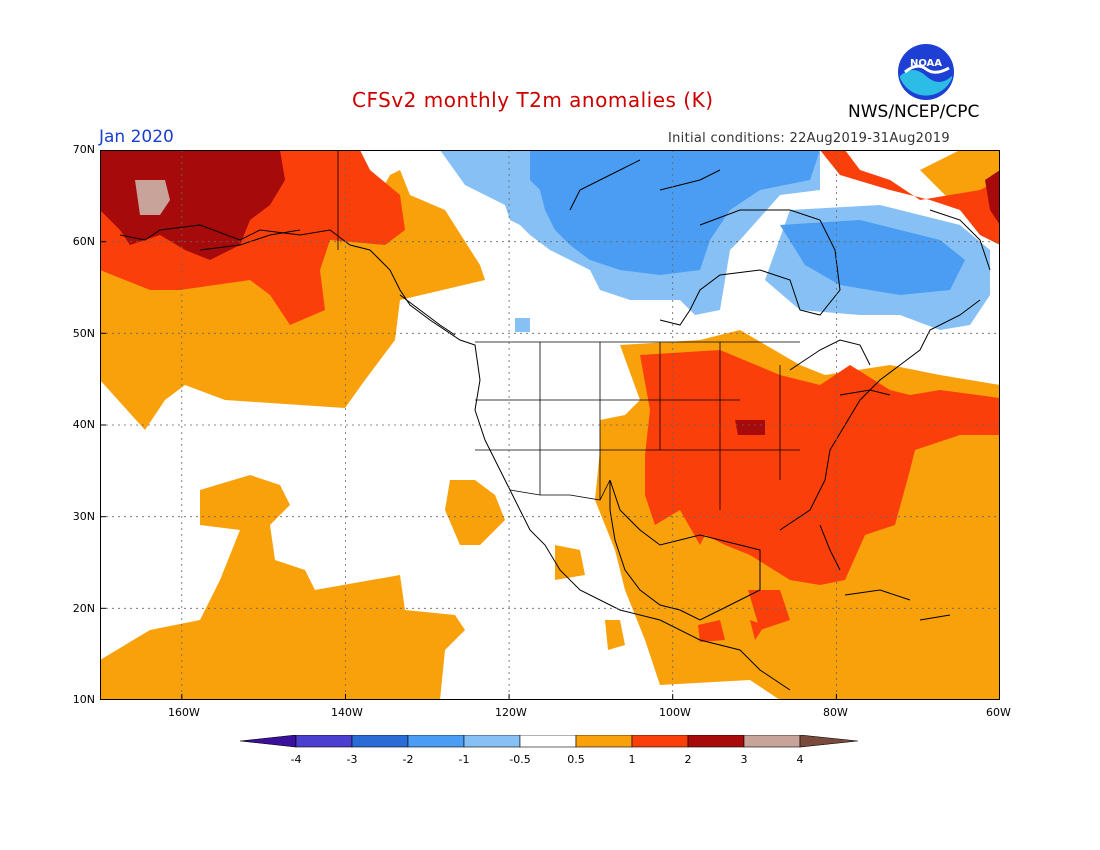 The height and width of the screenshot is (850, 1100). What do you see at coordinates (675, 712) in the screenshot?
I see `lon-label-100w: 100W` at bounding box center [675, 712].